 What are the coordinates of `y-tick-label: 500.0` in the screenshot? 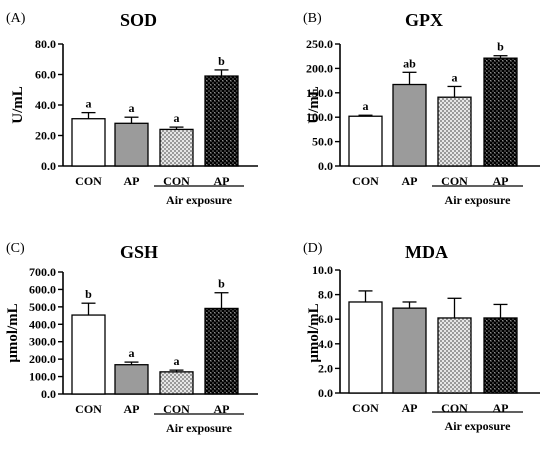 It's located at (42, 307).